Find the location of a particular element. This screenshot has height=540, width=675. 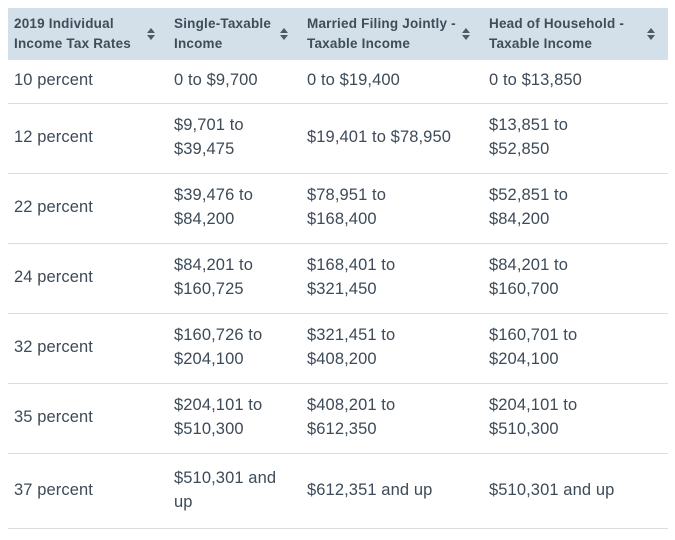

column-header-label: 2019 Individual Income Tax Rates is located at coordinates (72, 33).